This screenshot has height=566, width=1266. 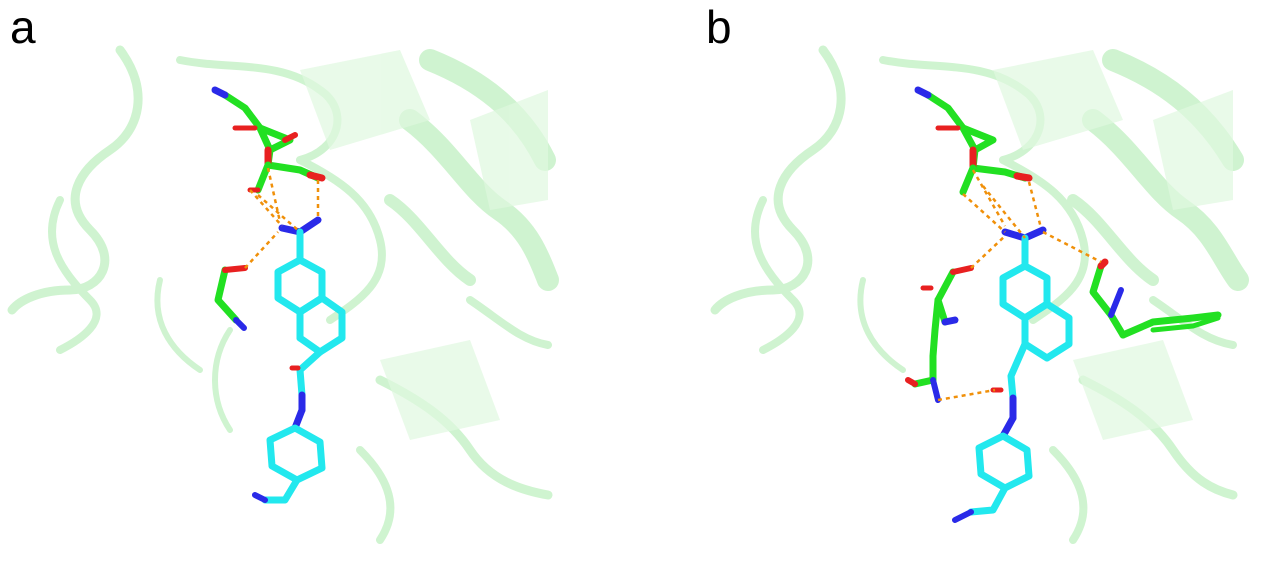 What do you see at coordinates (1155, 298) in the screenshot?
I see `residue-right` at bounding box center [1155, 298].